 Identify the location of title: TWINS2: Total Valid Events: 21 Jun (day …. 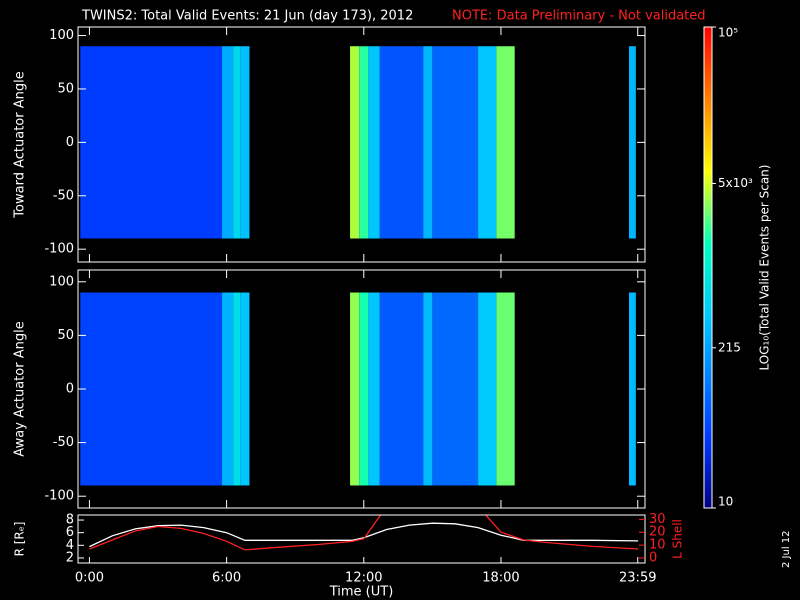
(247, 16).